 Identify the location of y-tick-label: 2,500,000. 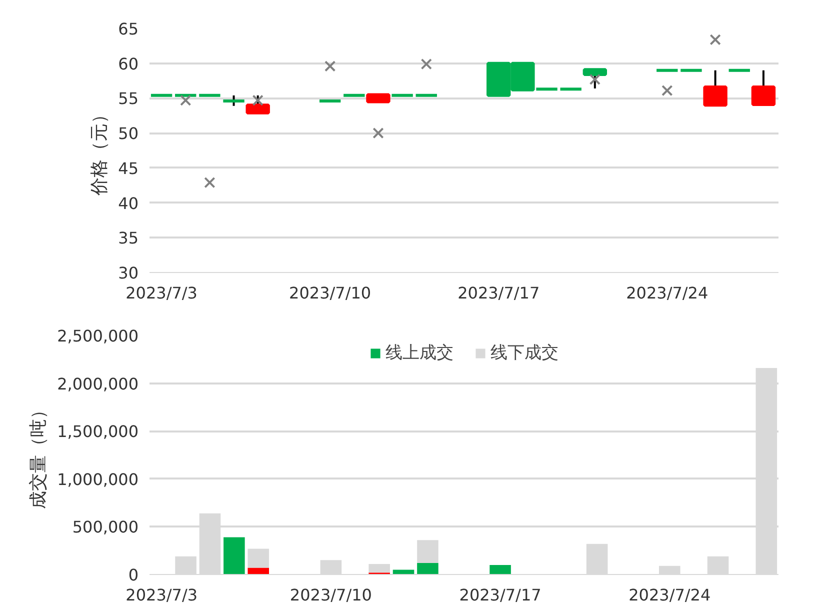
(98, 336).